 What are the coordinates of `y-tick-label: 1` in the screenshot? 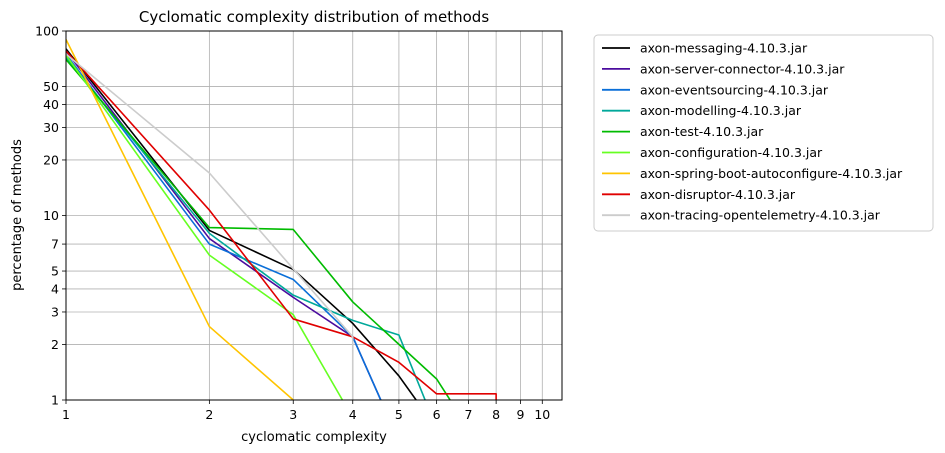 It's located at (55, 400).